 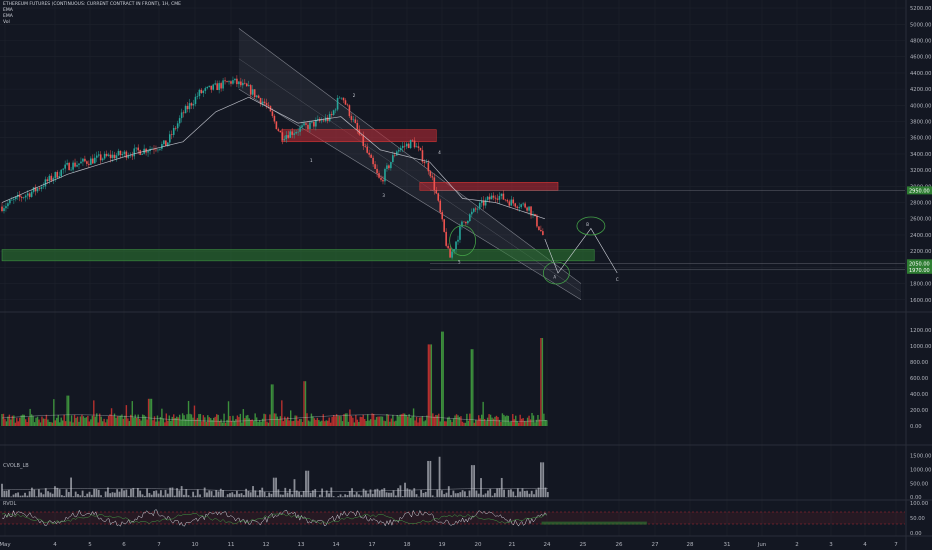 What do you see at coordinates (274, 490) in the screenshot?
I see `cvd-ma-line` at bounding box center [274, 490].